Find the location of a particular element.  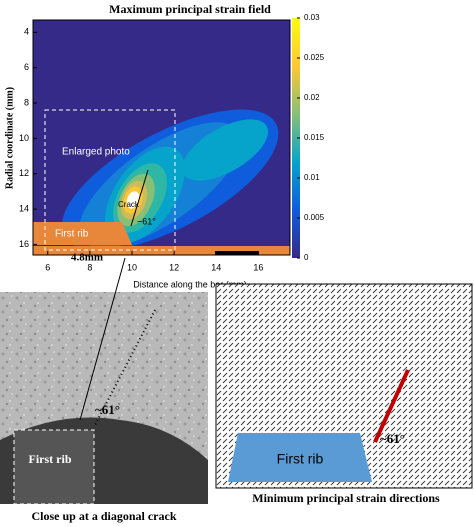

x-tick-label: 10 is located at coordinates (132, 267).